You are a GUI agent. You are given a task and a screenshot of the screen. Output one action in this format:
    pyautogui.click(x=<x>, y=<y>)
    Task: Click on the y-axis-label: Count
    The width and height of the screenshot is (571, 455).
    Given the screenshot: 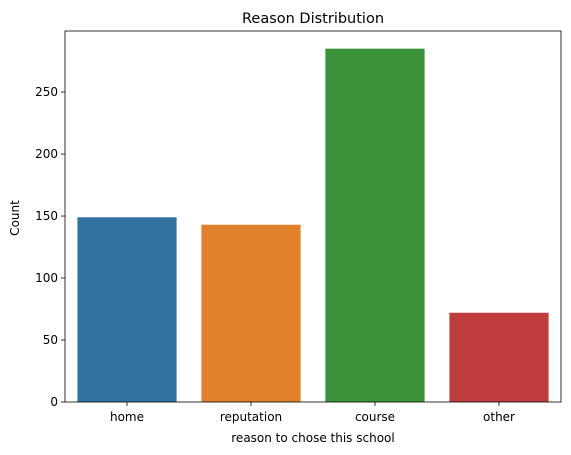 What is the action you would take?
    pyautogui.click(x=15, y=218)
    